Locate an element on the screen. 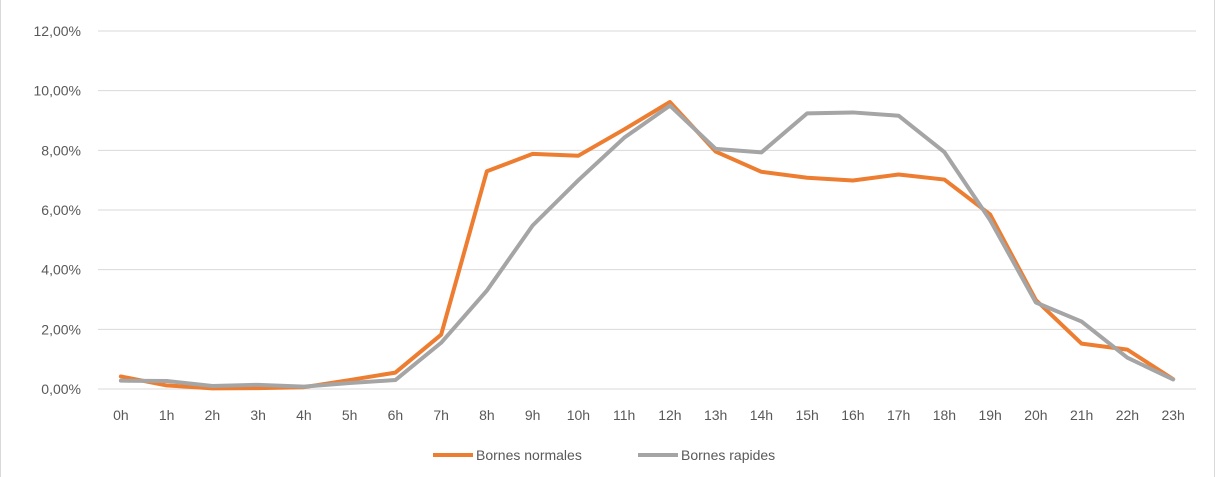 This screenshot has width=1215, height=477. y-tick-label: 6,00% is located at coordinates (61, 210).